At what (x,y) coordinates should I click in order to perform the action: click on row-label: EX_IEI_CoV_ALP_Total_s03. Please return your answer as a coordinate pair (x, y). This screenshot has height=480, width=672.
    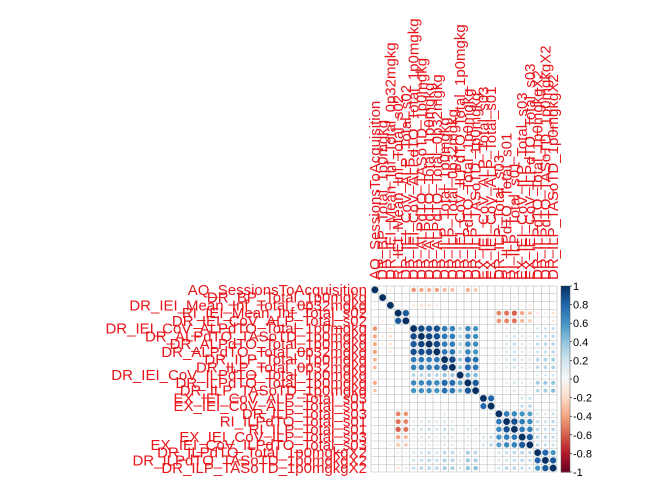
    Looking at the image, I should click on (270, 398).